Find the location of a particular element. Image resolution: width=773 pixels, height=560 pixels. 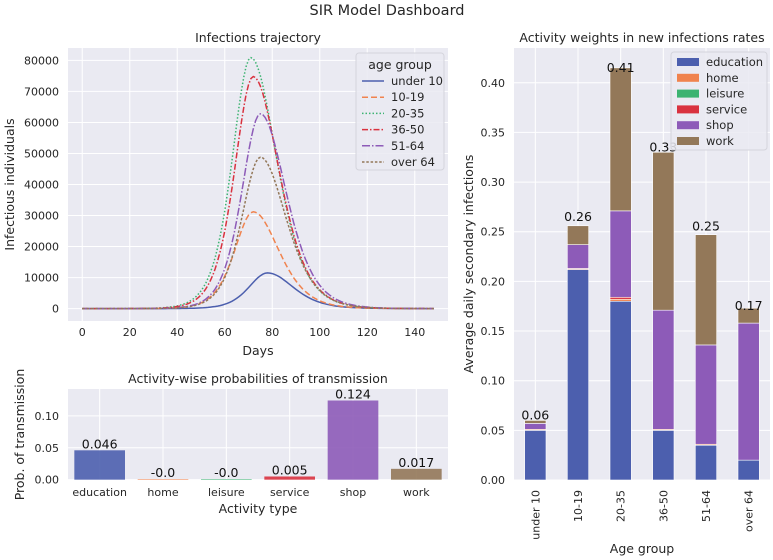

y-tick-label: 0.15 is located at coordinates (493, 331).